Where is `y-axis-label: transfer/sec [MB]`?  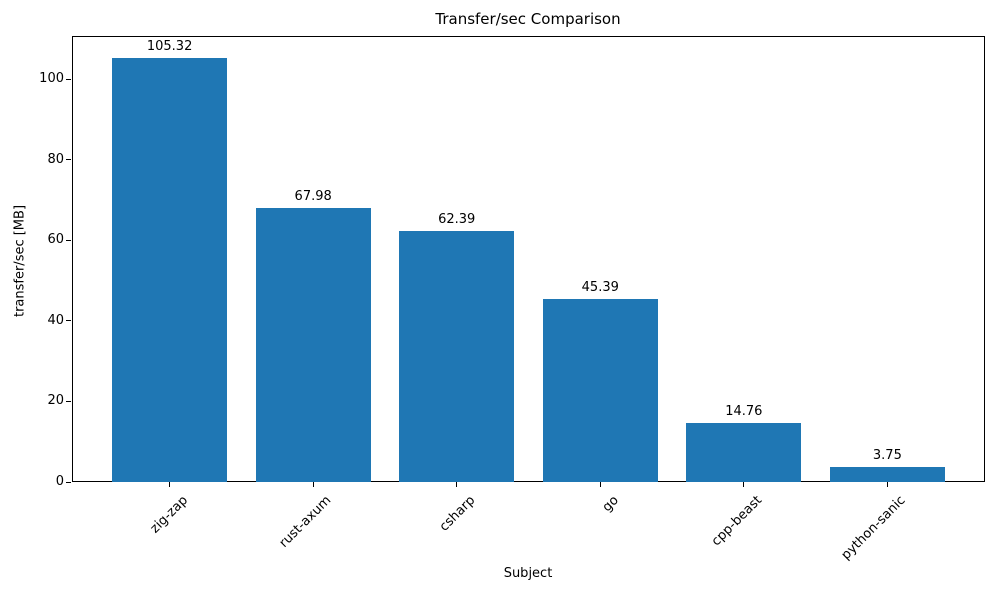
y-axis-label: transfer/sec [MB] is located at coordinates (20, 261).